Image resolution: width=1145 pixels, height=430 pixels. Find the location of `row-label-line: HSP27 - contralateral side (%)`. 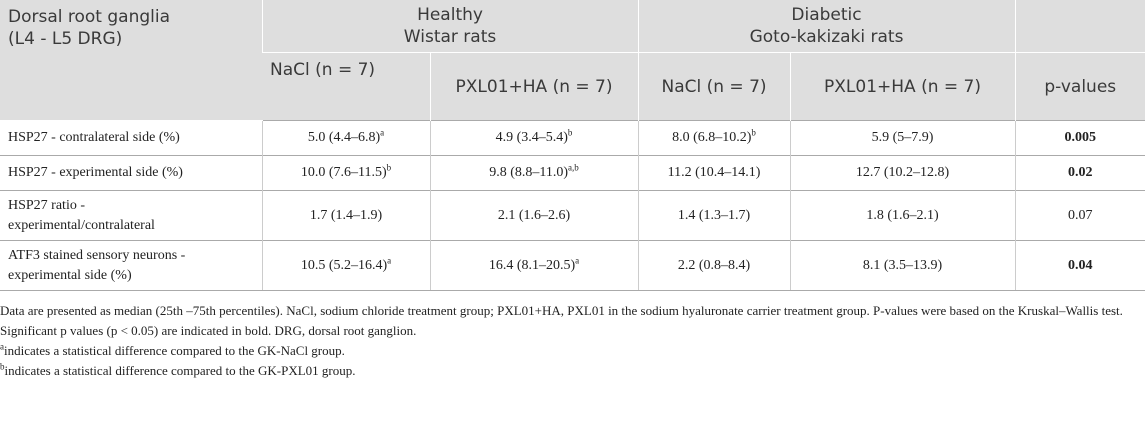

row-label-line: HSP27 - contralateral side (%) is located at coordinates (94, 137).